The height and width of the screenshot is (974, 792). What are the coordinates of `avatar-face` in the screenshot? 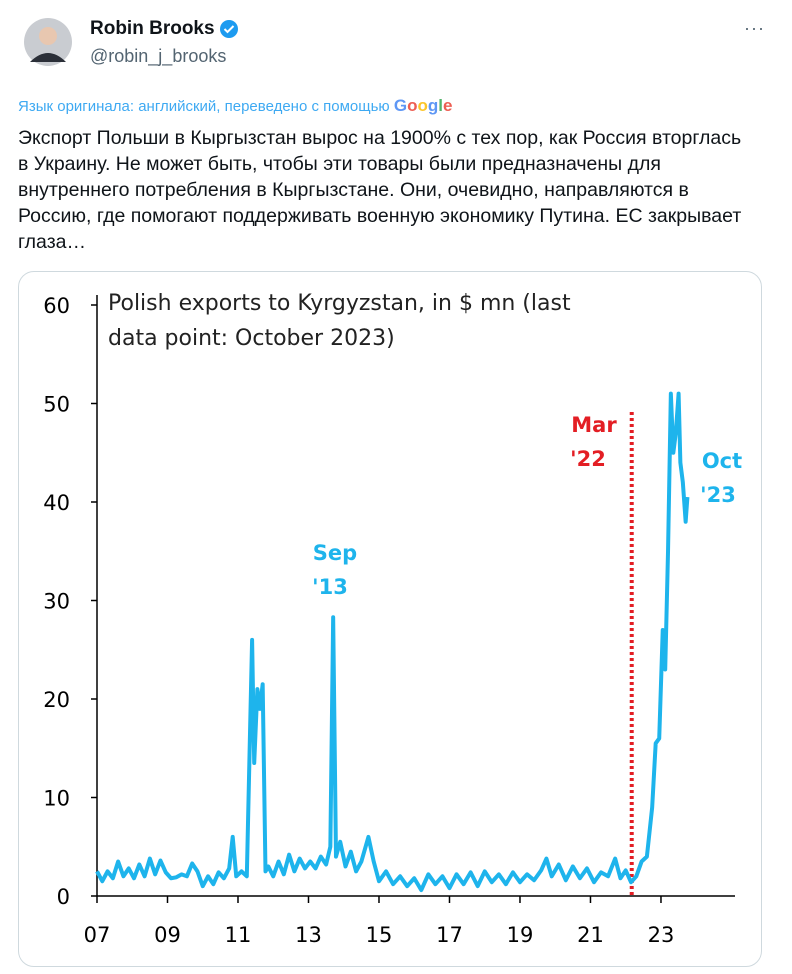 It's located at (48, 36).